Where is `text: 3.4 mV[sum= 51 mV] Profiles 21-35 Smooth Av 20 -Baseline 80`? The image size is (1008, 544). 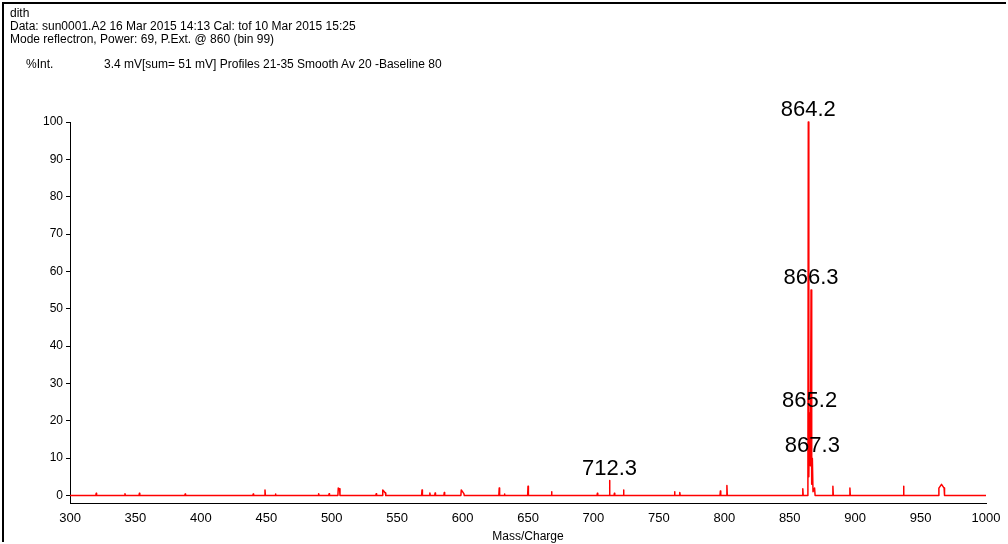
text: 3.4 mV[sum= 51 mV] Profiles 21-35 Smooth Av 20 -Baseline 80 is located at coordinates (273, 64).